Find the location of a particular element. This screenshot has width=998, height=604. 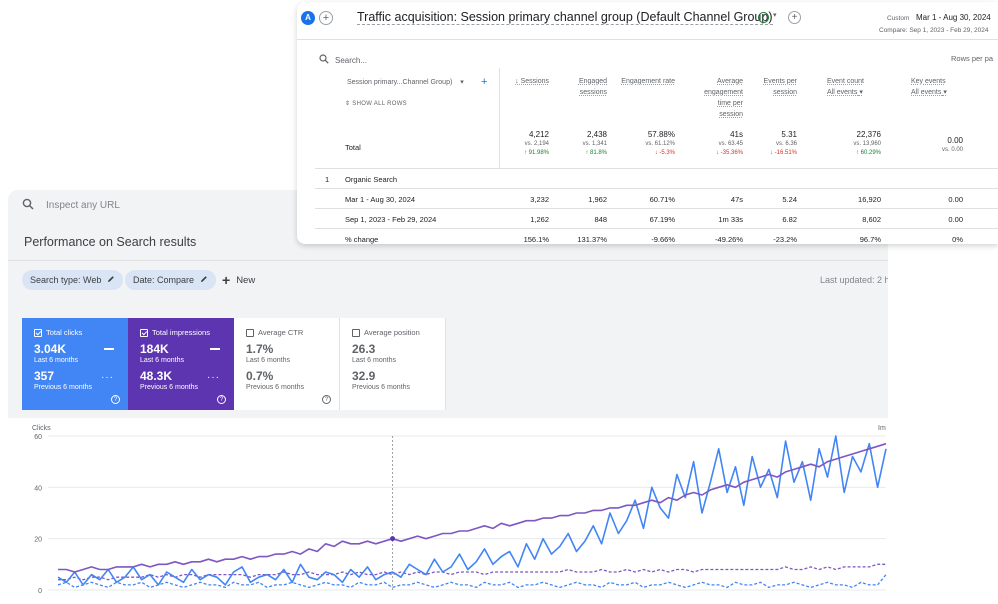

total-compare-value: vs. 61.12% is located at coordinates (660, 144).